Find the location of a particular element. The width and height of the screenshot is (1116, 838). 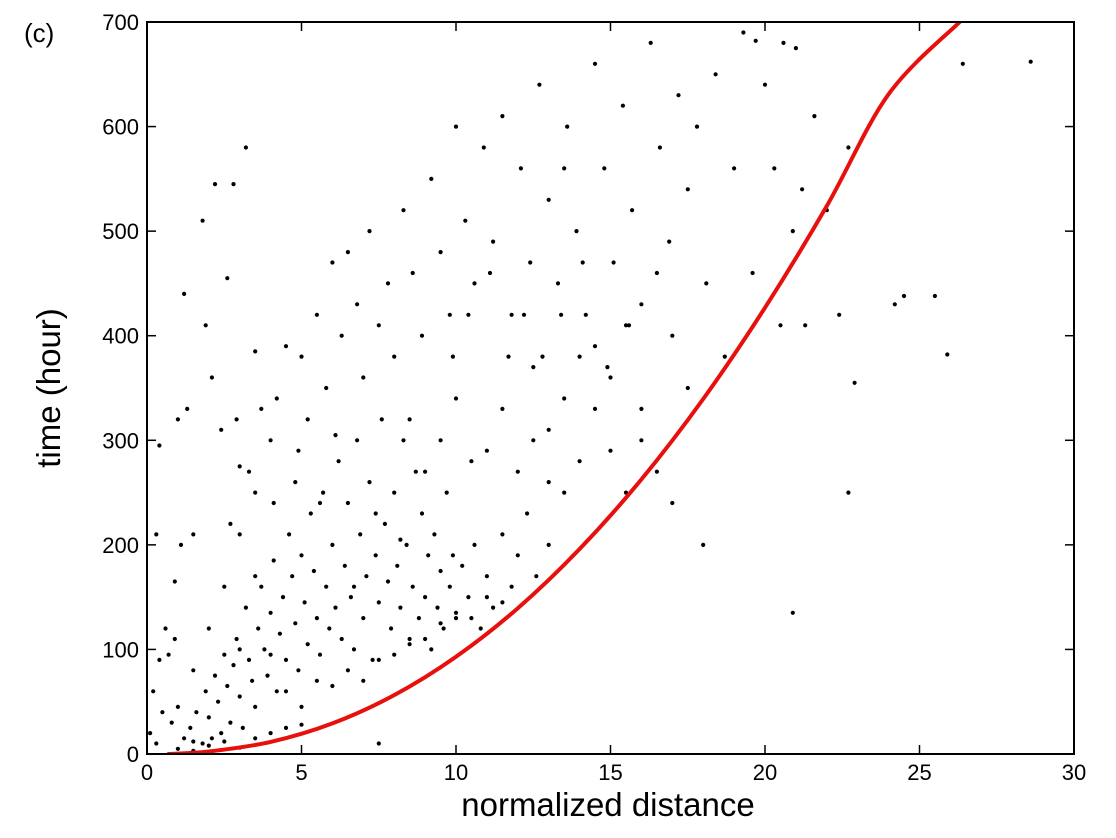

x-tick-label: 10 is located at coordinates (456, 772).